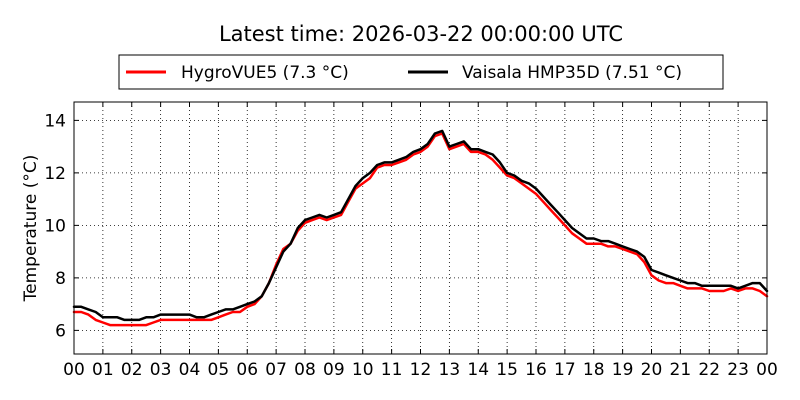 The height and width of the screenshot is (400, 800). Describe the element at coordinates (103, 370) in the screenshot. I see `x-tick-label: 01` at that location.